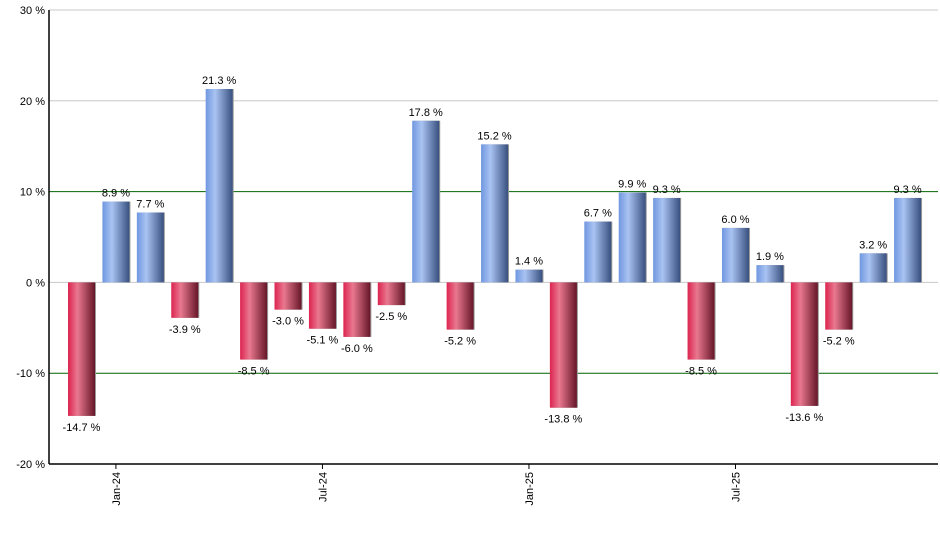 This screenshot has width=940, height=555. Describe the element at coordinates (873, 245) in the screenshot. I see `data-label: 3.2 %` at that location.